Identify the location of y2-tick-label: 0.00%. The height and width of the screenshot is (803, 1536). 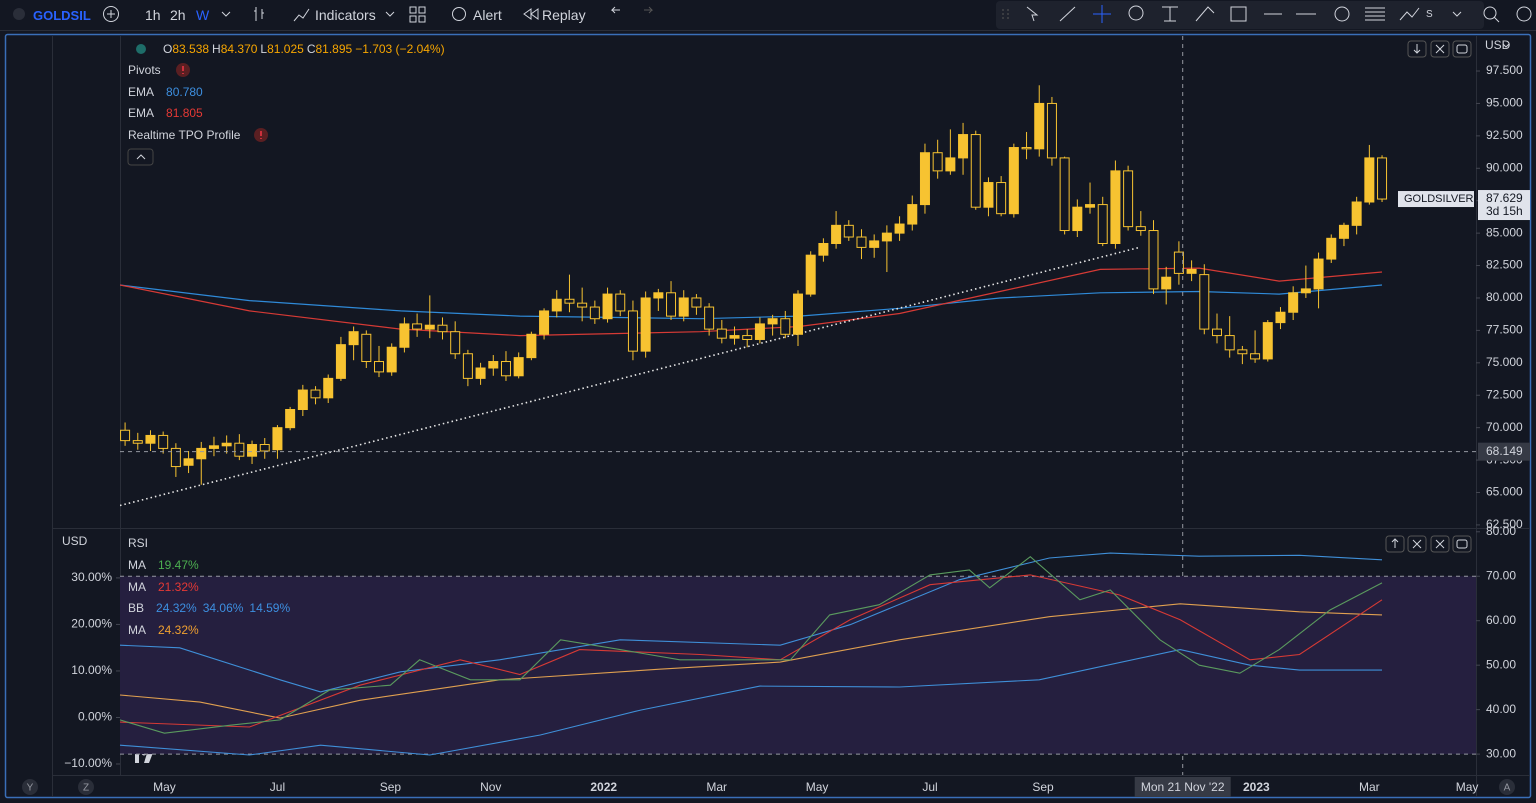
(95, 717).